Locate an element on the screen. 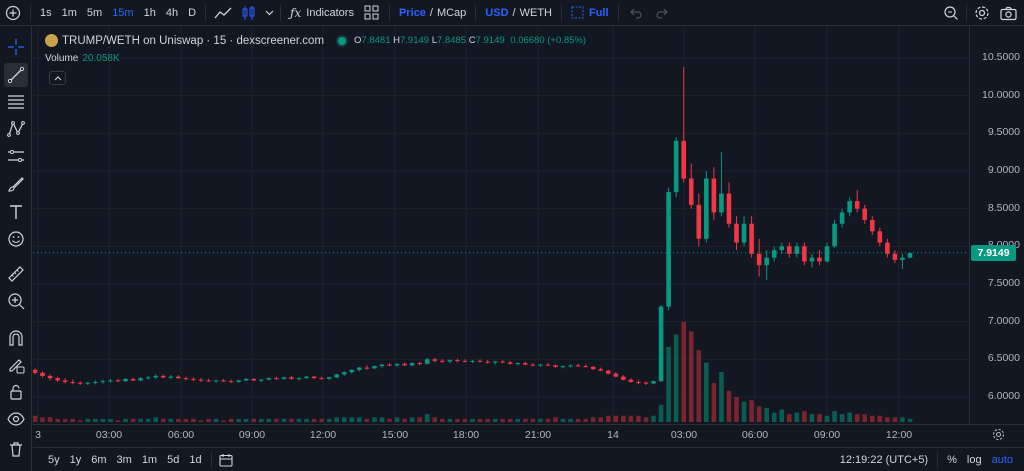 The image size is (1024, 471). token-logo is located at coordinates (51, 40).